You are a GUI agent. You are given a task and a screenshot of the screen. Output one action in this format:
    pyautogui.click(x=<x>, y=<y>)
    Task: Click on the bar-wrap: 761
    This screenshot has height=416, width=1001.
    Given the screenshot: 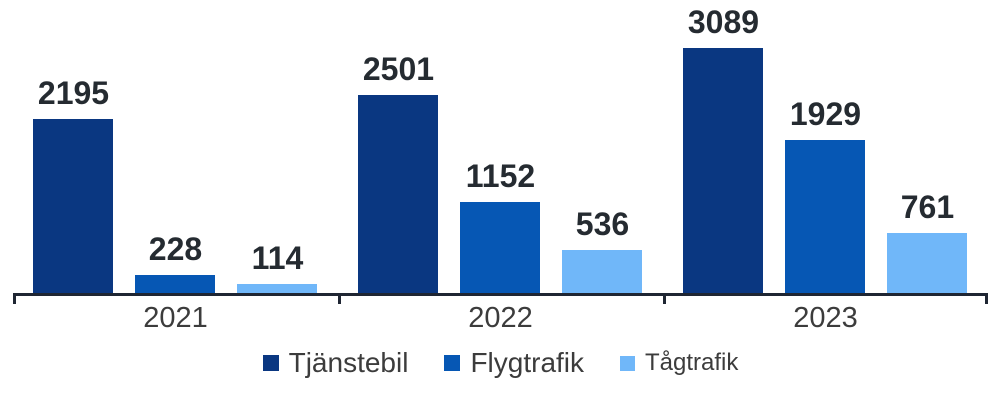 What is the action you would take?
    pyautogui.click(x=927, y=241)
    